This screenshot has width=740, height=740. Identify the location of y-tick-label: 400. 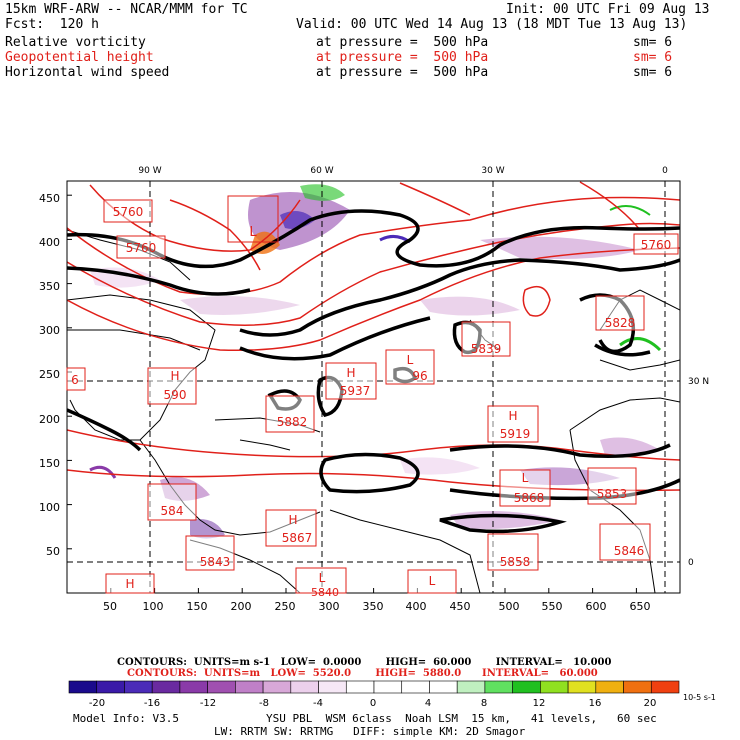
(49, 242).